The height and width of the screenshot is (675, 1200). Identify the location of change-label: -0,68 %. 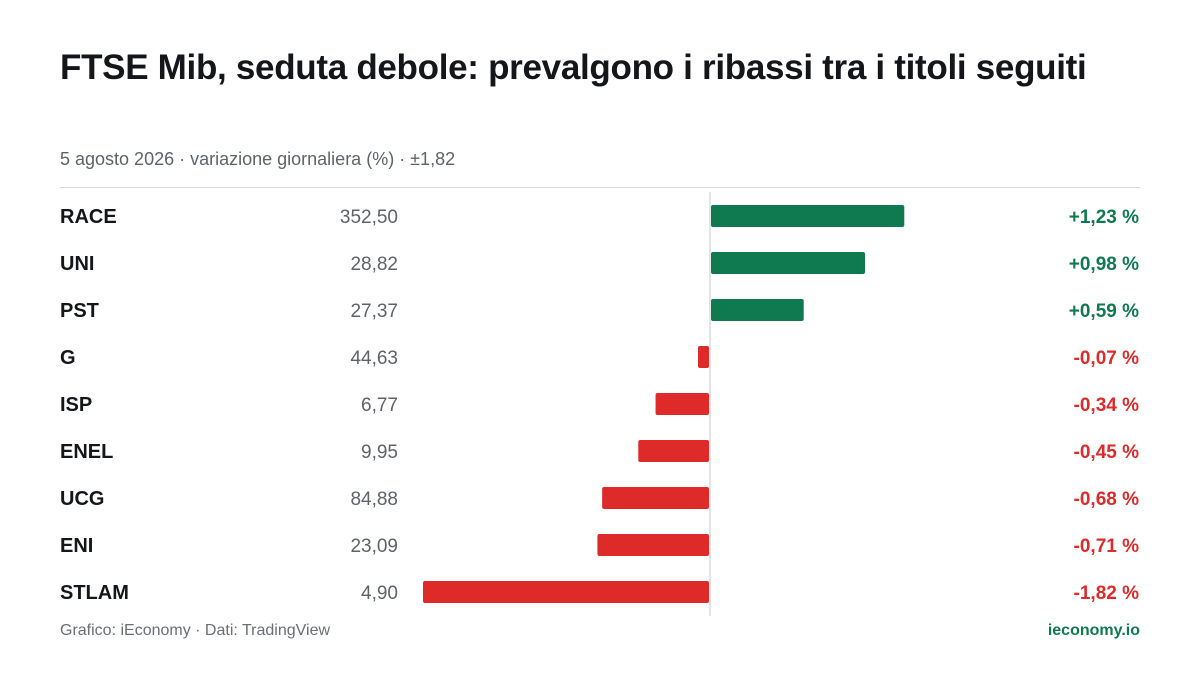
(1107, 499).